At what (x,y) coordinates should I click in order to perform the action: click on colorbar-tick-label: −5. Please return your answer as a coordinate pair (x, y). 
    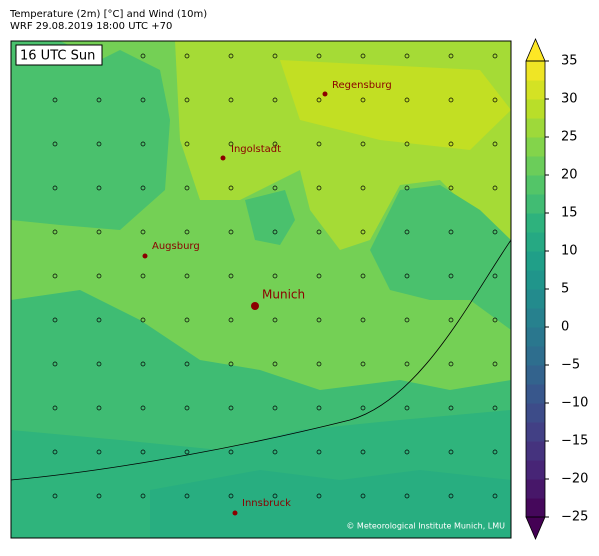
    Looking at the image, I should click on (570, 365).